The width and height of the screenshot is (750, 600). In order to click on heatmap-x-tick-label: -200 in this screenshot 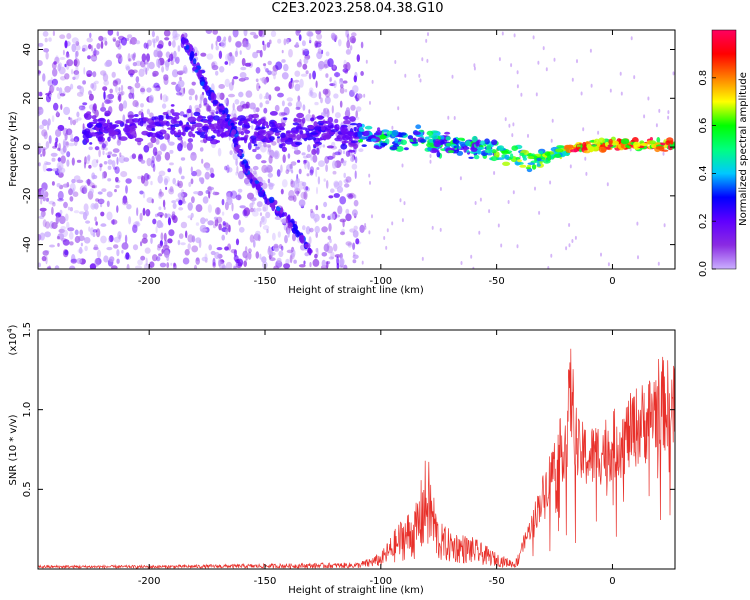, I will do `click(149, 281)`.